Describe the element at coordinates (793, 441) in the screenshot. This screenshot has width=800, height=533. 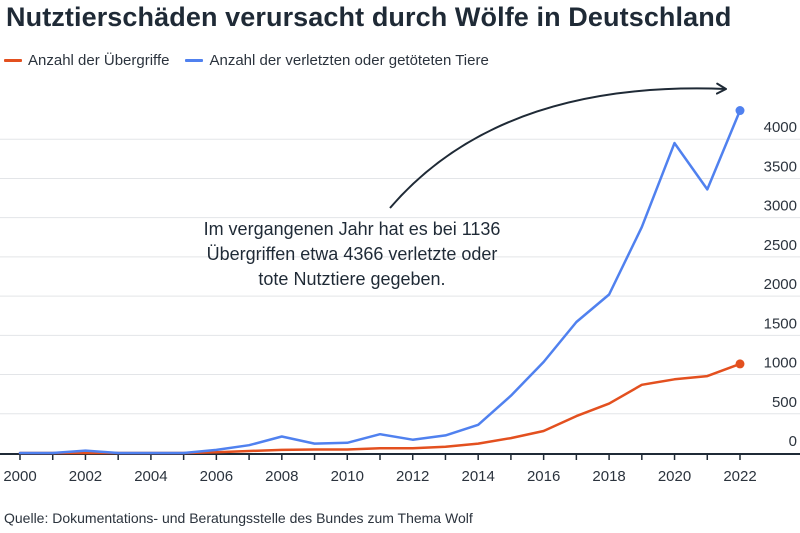
I see `y-tick-label: 0` at that location.